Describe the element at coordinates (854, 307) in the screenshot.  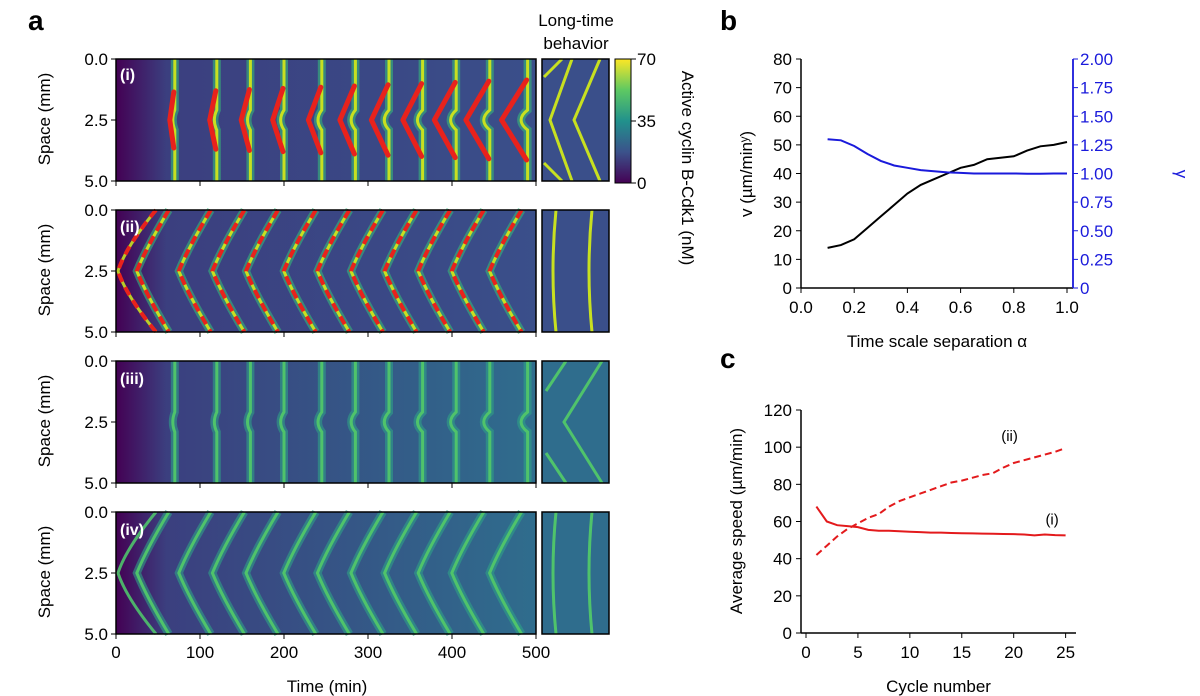
I see `b-xtick-label: 0.2` at that location.